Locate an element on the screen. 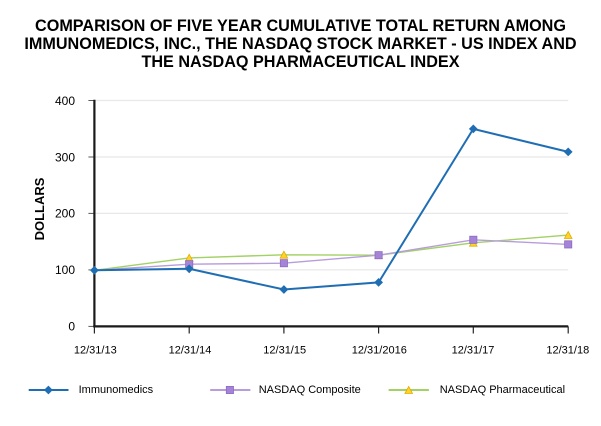 The image size is (601, 426). svg-text: 0 is located at coordinates (71, 327).